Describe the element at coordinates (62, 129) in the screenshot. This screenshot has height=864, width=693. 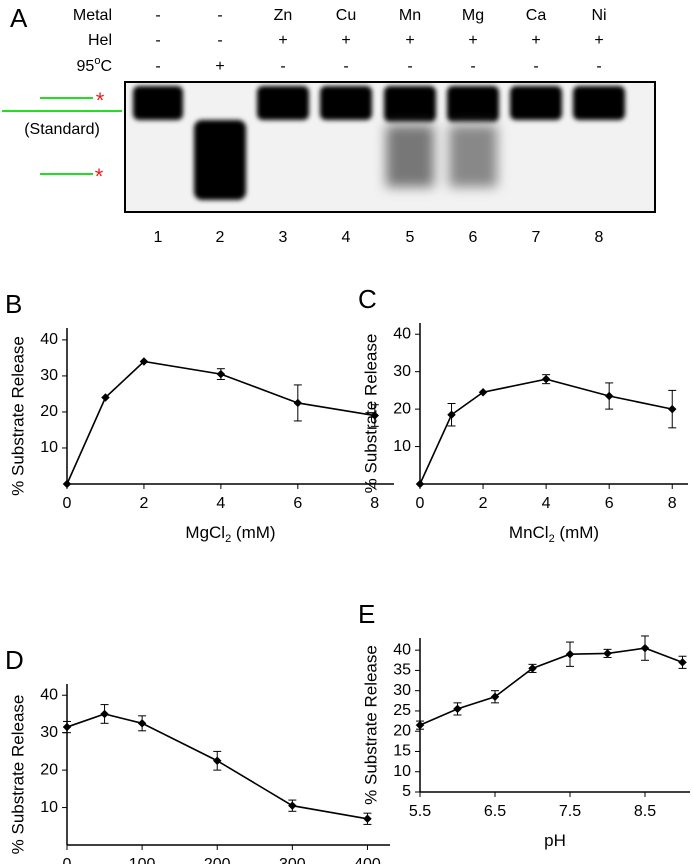
I see `standard-label: (Standard)` at that location.